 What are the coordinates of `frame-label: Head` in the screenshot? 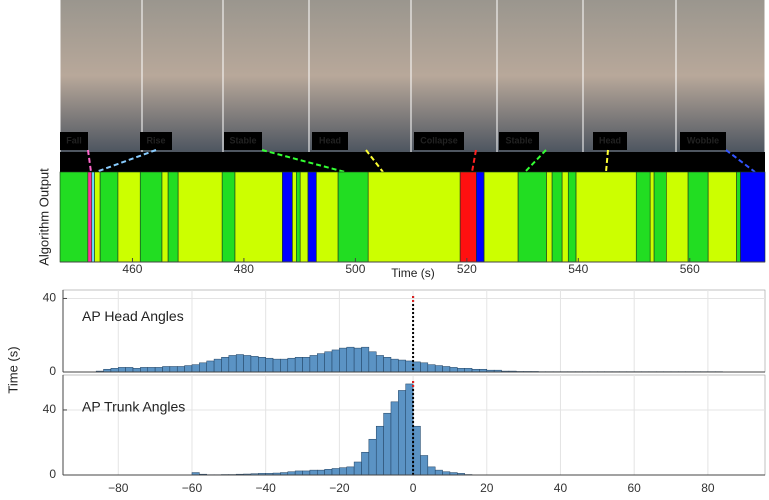 It's located at (610, 140).